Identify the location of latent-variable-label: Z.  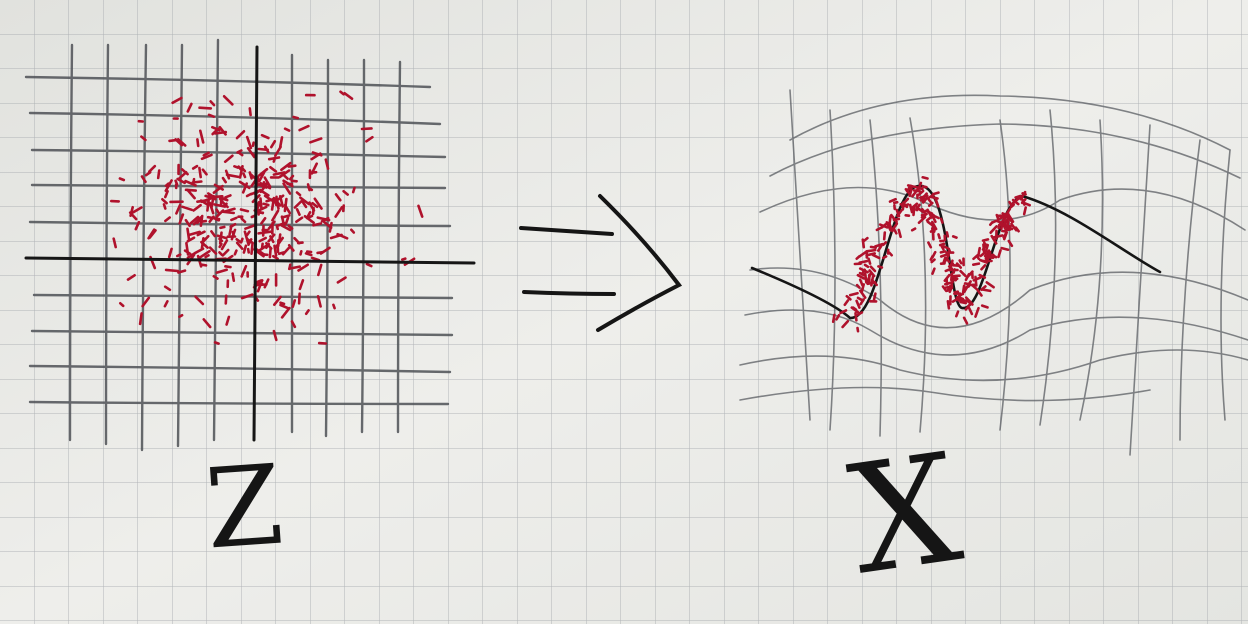
(244, 507).